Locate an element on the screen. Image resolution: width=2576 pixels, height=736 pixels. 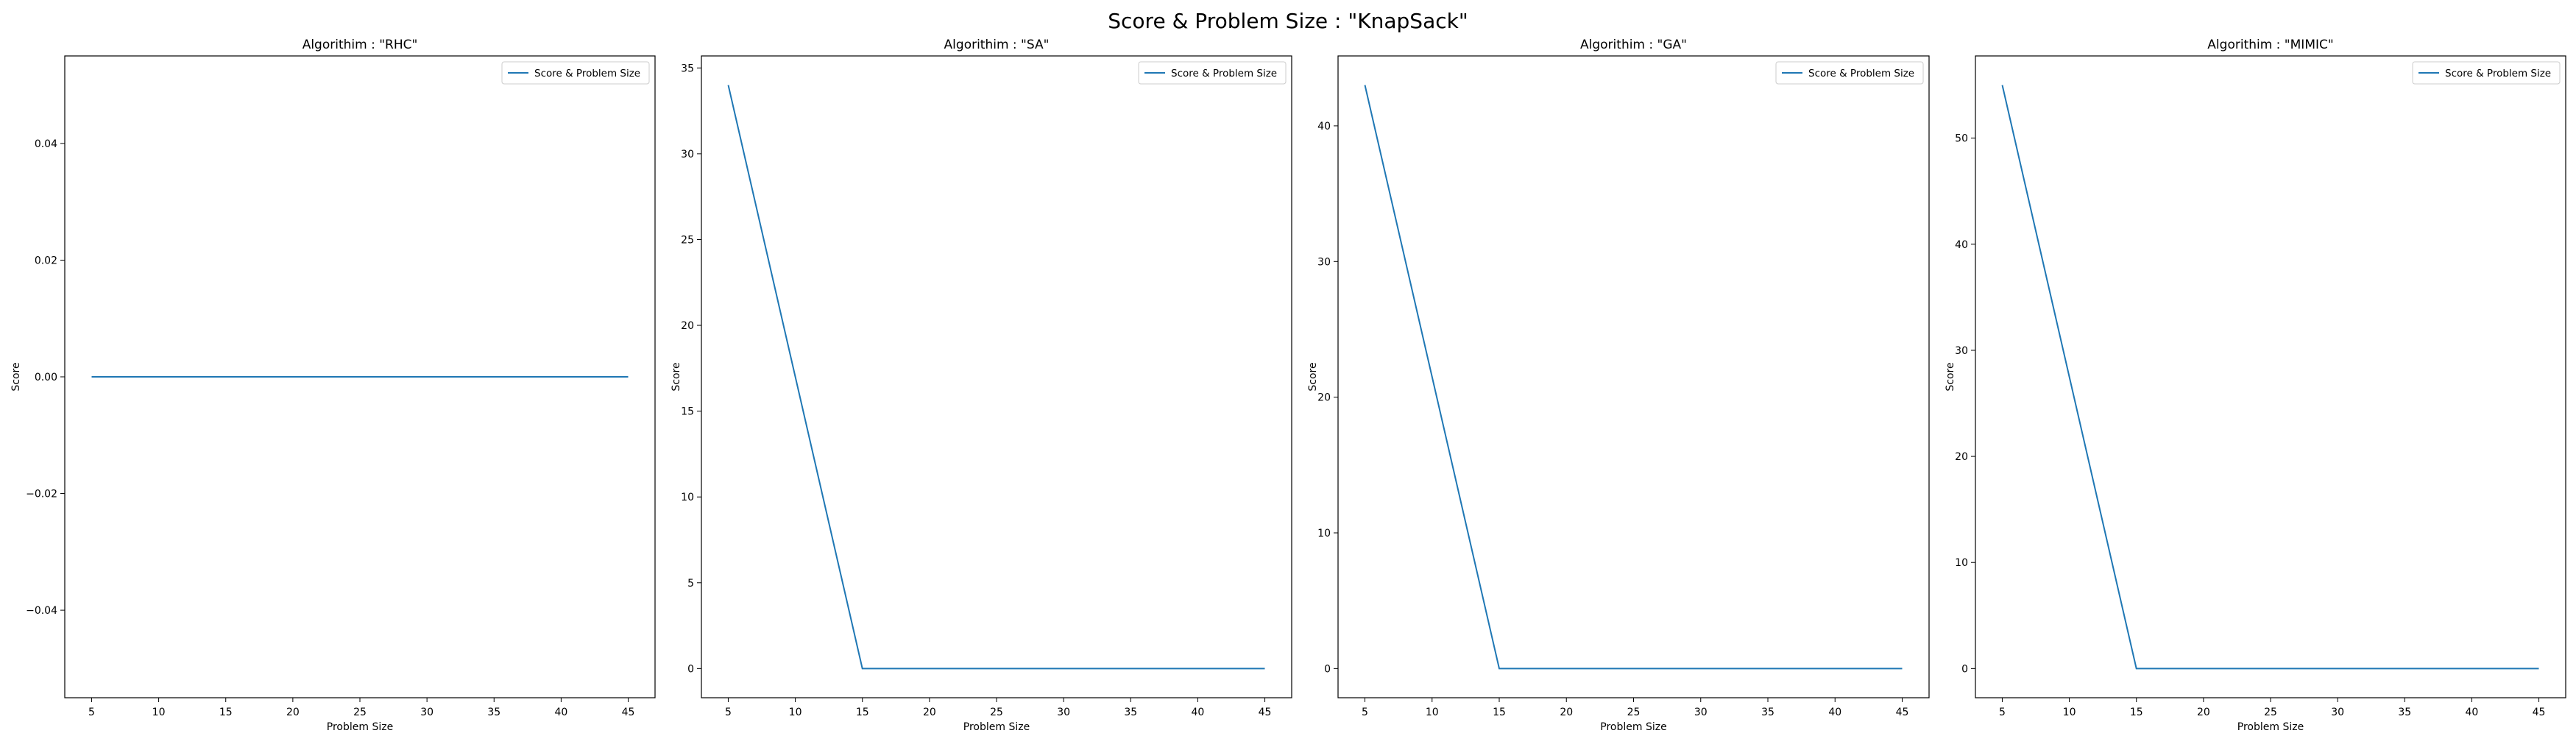
subplot-title: Algorithim : "MIMIC" is located at coordinates (2270, 45).